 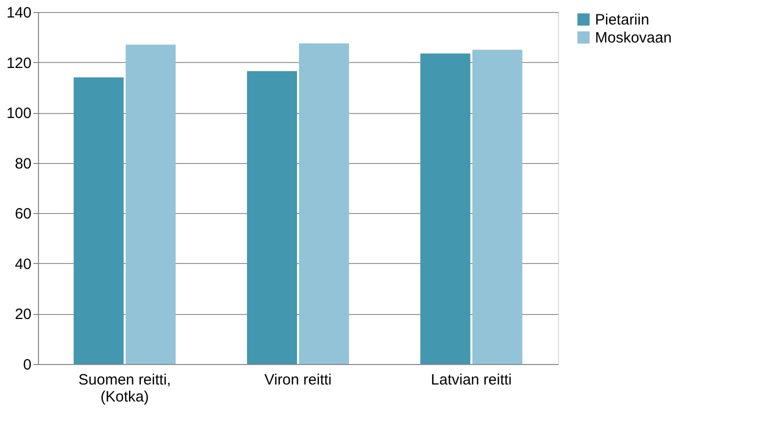 What do you see at coordinates (633, 38) in the screenshot?
I see `legend-label: Moskovaan` at bounding box center [633, 38].